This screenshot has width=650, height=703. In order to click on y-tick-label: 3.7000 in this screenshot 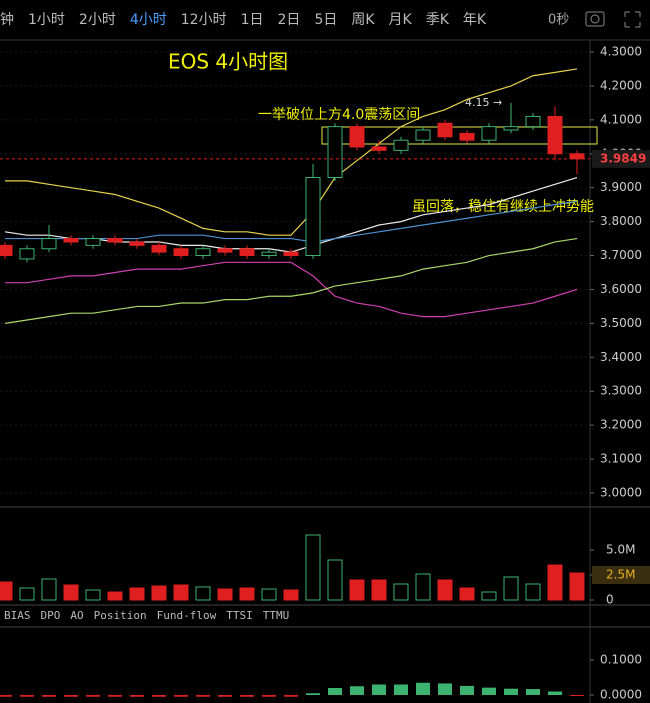, I will do `click(621, 255)`.